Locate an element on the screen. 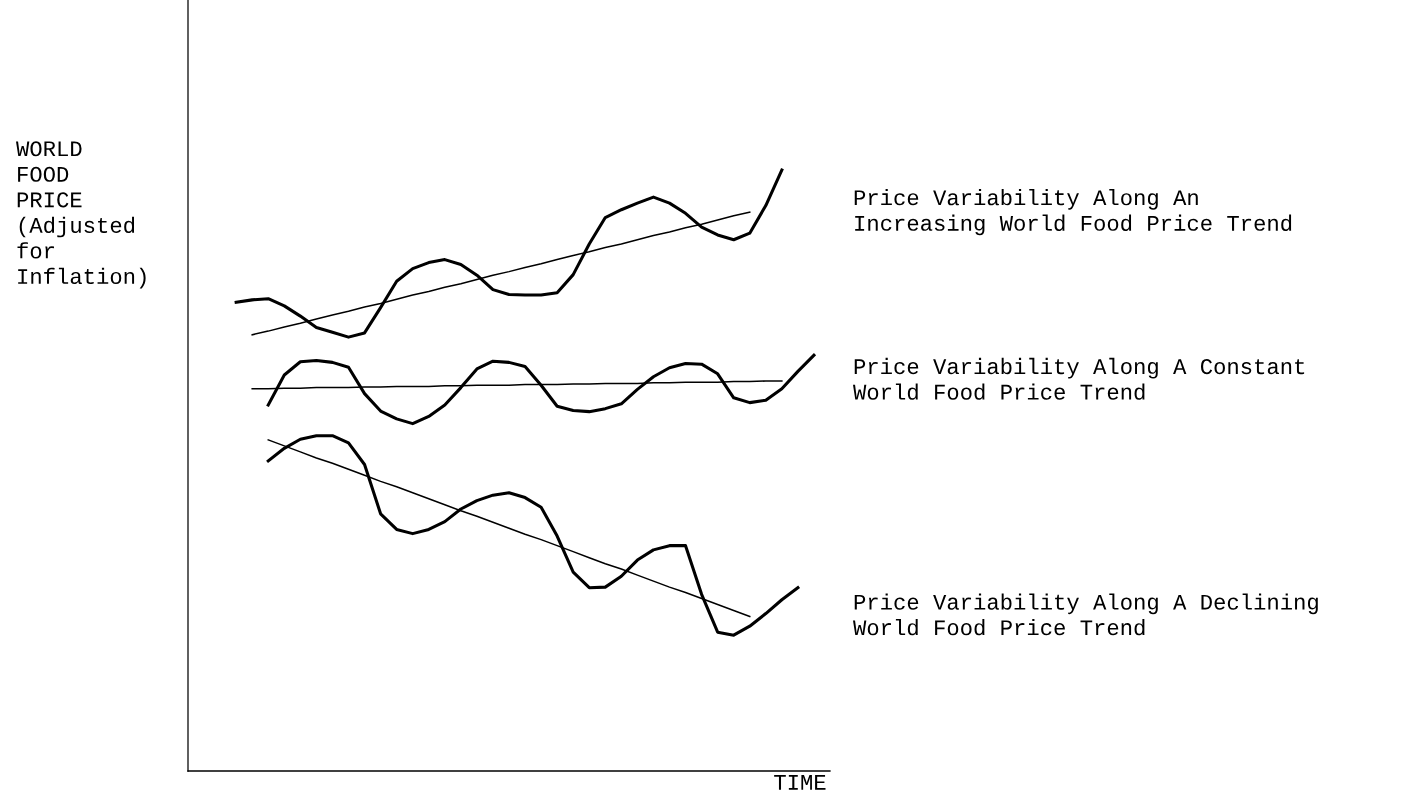  text: Price Variability Along An Increasing World Food Price Trend is located at coordinates (1073, 212).